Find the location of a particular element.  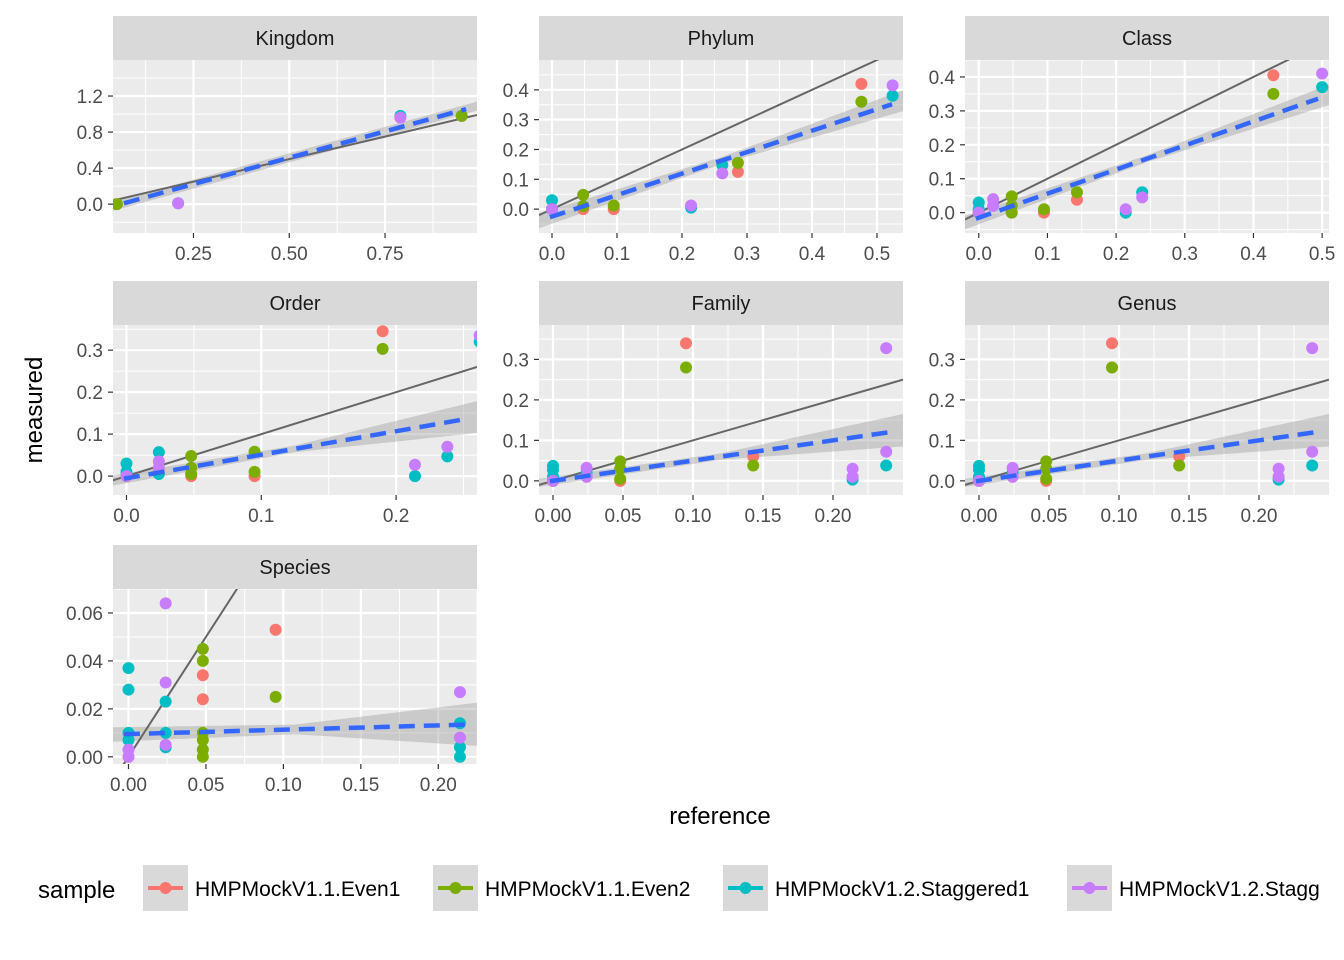

series-points is located at coordinates (239, 702).